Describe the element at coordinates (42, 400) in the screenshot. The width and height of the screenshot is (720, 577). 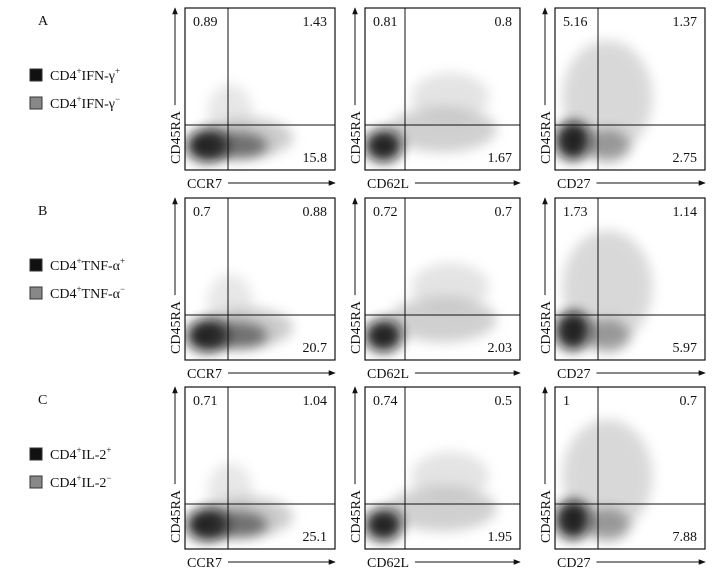
I see `row-label: C` at that location.